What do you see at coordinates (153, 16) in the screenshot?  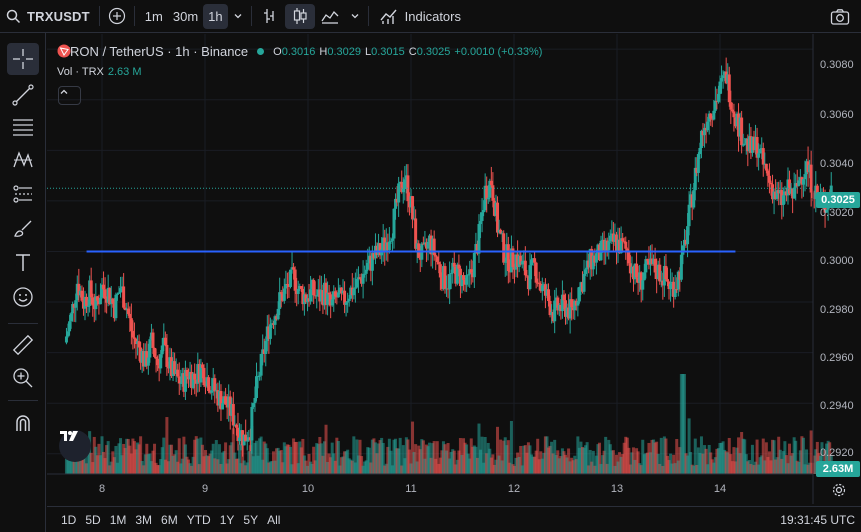 I see `interval-1m: 1m` at bounding box center [153, 16].